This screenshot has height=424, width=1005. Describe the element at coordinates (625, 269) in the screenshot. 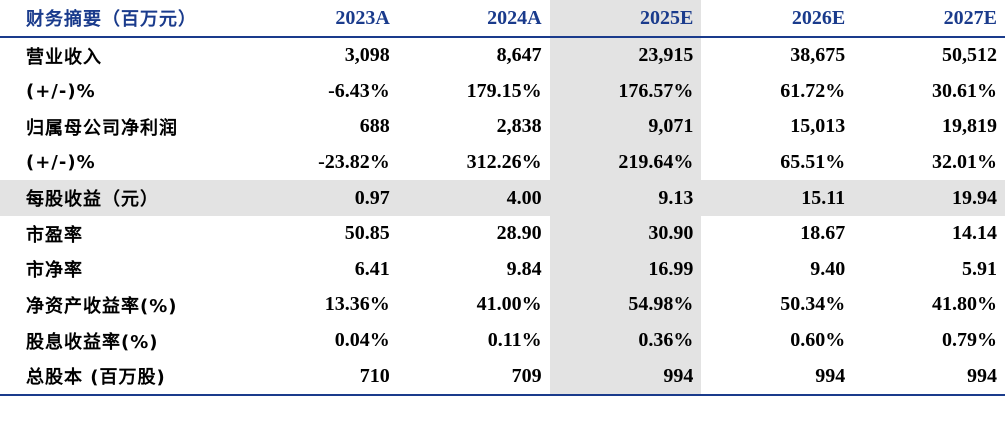

I see `row-value: 16.99` at that location.